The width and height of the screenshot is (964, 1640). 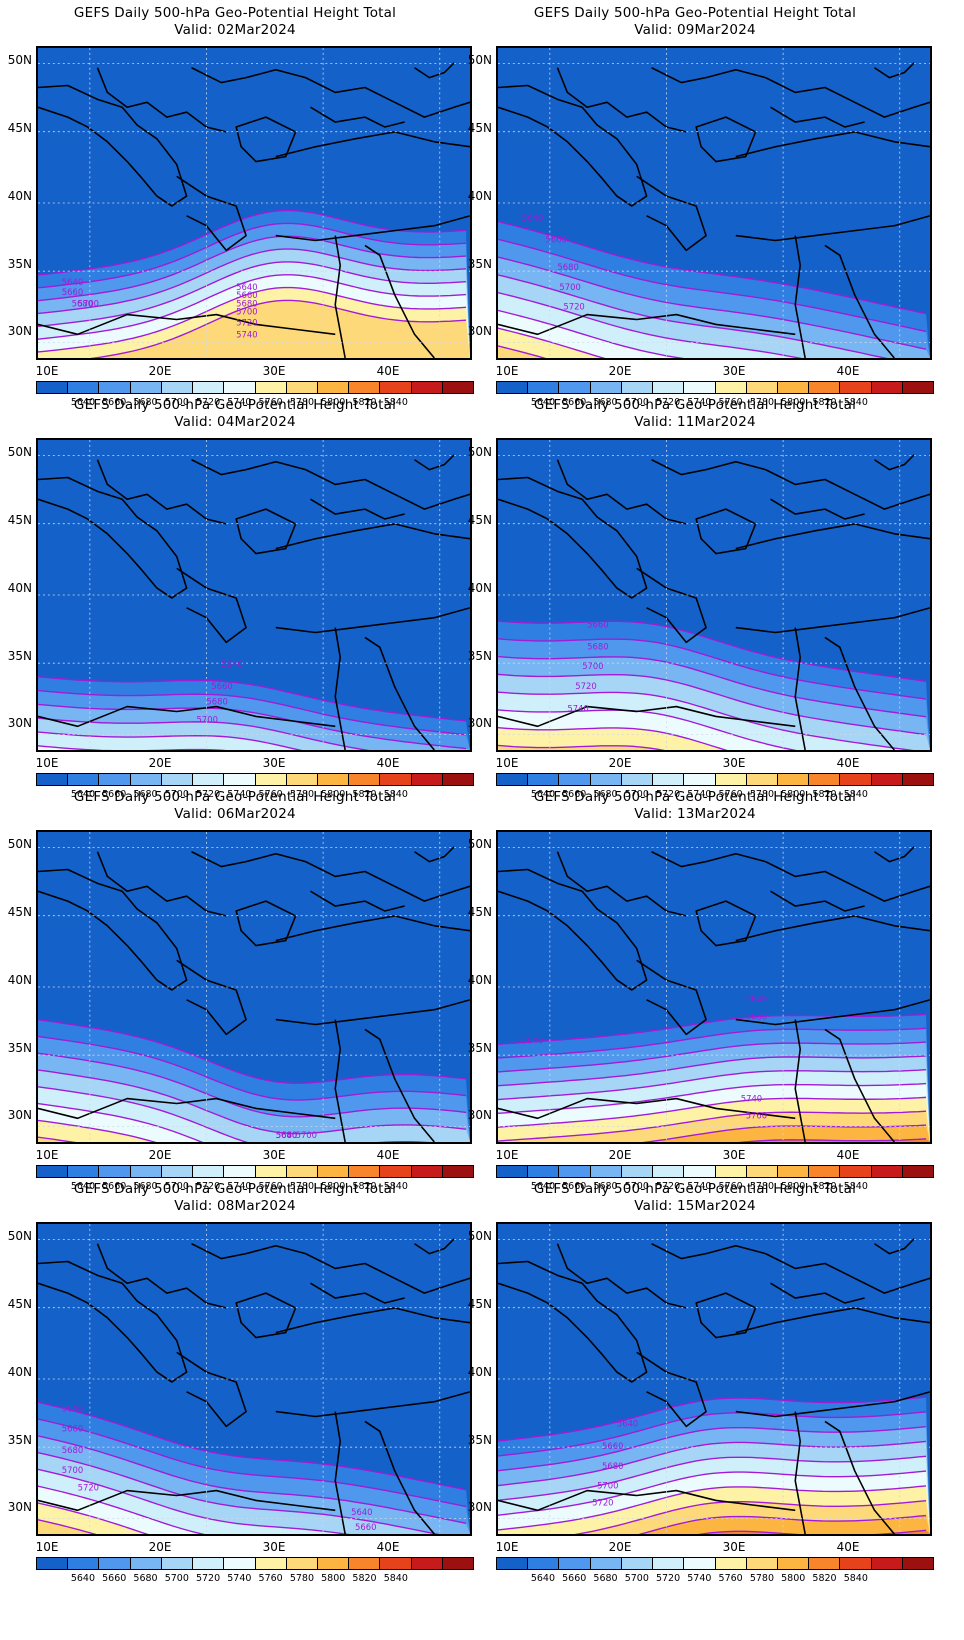 I want to click on colorbar-label: 5780, so click(x=762, y=1578).